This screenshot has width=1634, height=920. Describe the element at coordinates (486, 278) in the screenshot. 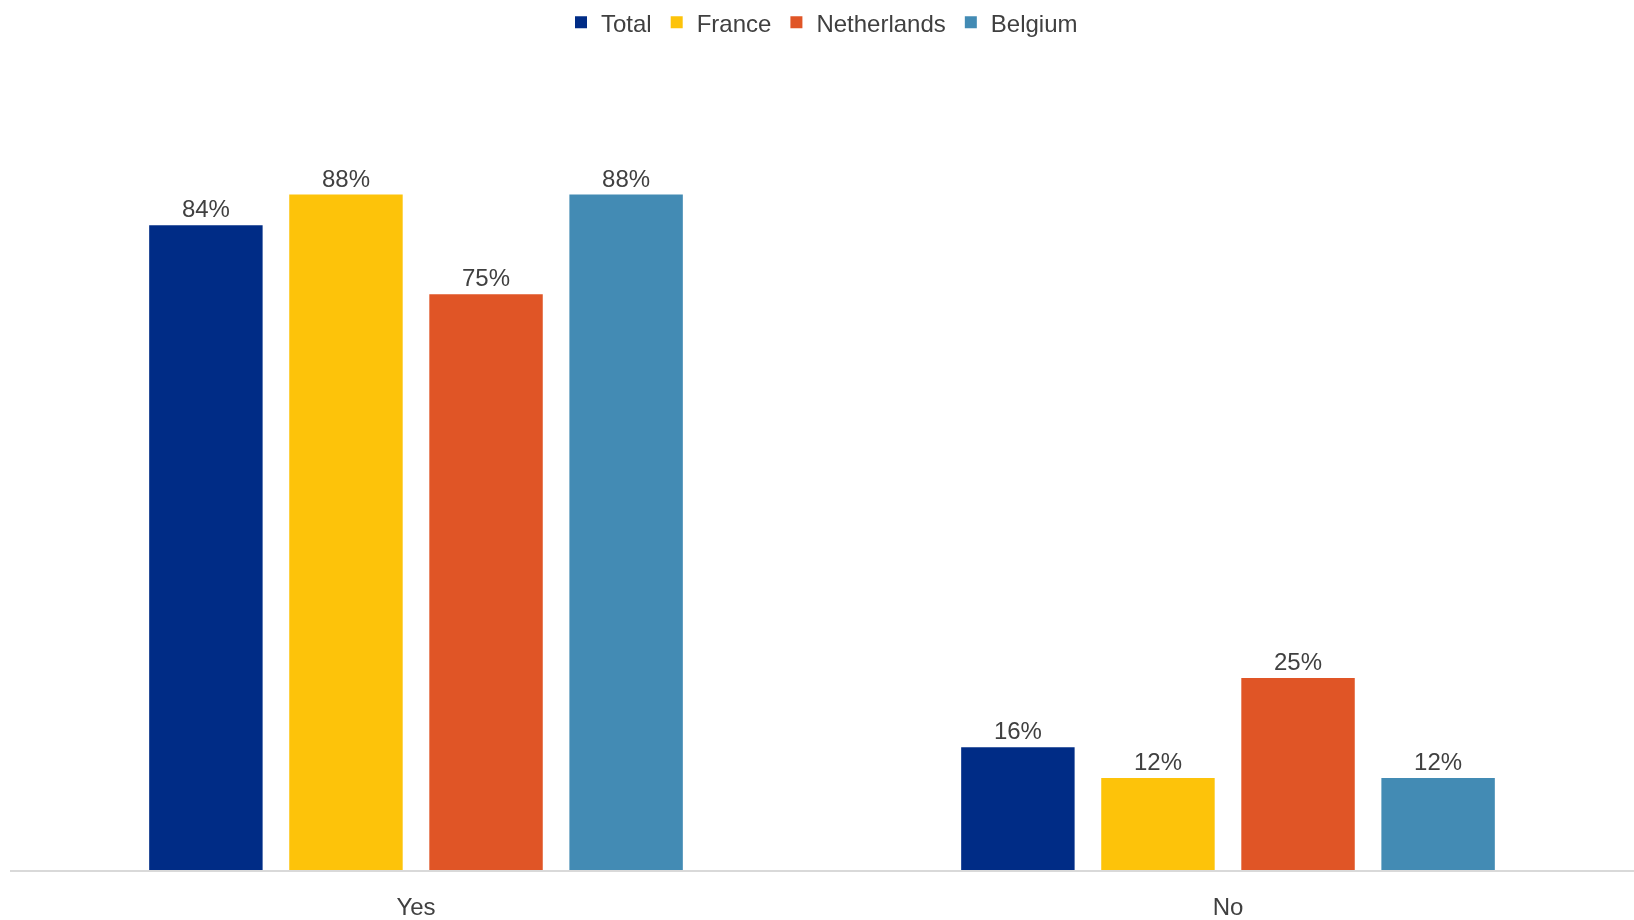

I see `data-label: 75%` at that location.